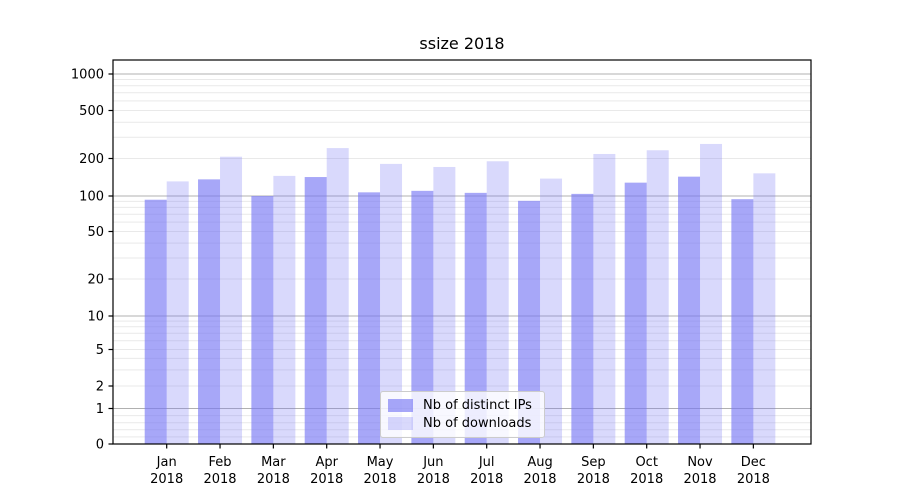  Describe the element at coordinates (166, 462) in the screenshot. I see `x-tick-label-month: Jan` at that location.